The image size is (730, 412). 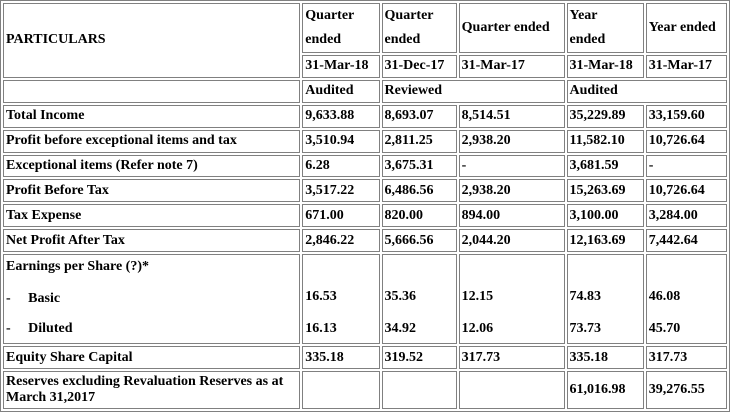 I want to click on value-cell: 319.52, so click(x=419, y=357).